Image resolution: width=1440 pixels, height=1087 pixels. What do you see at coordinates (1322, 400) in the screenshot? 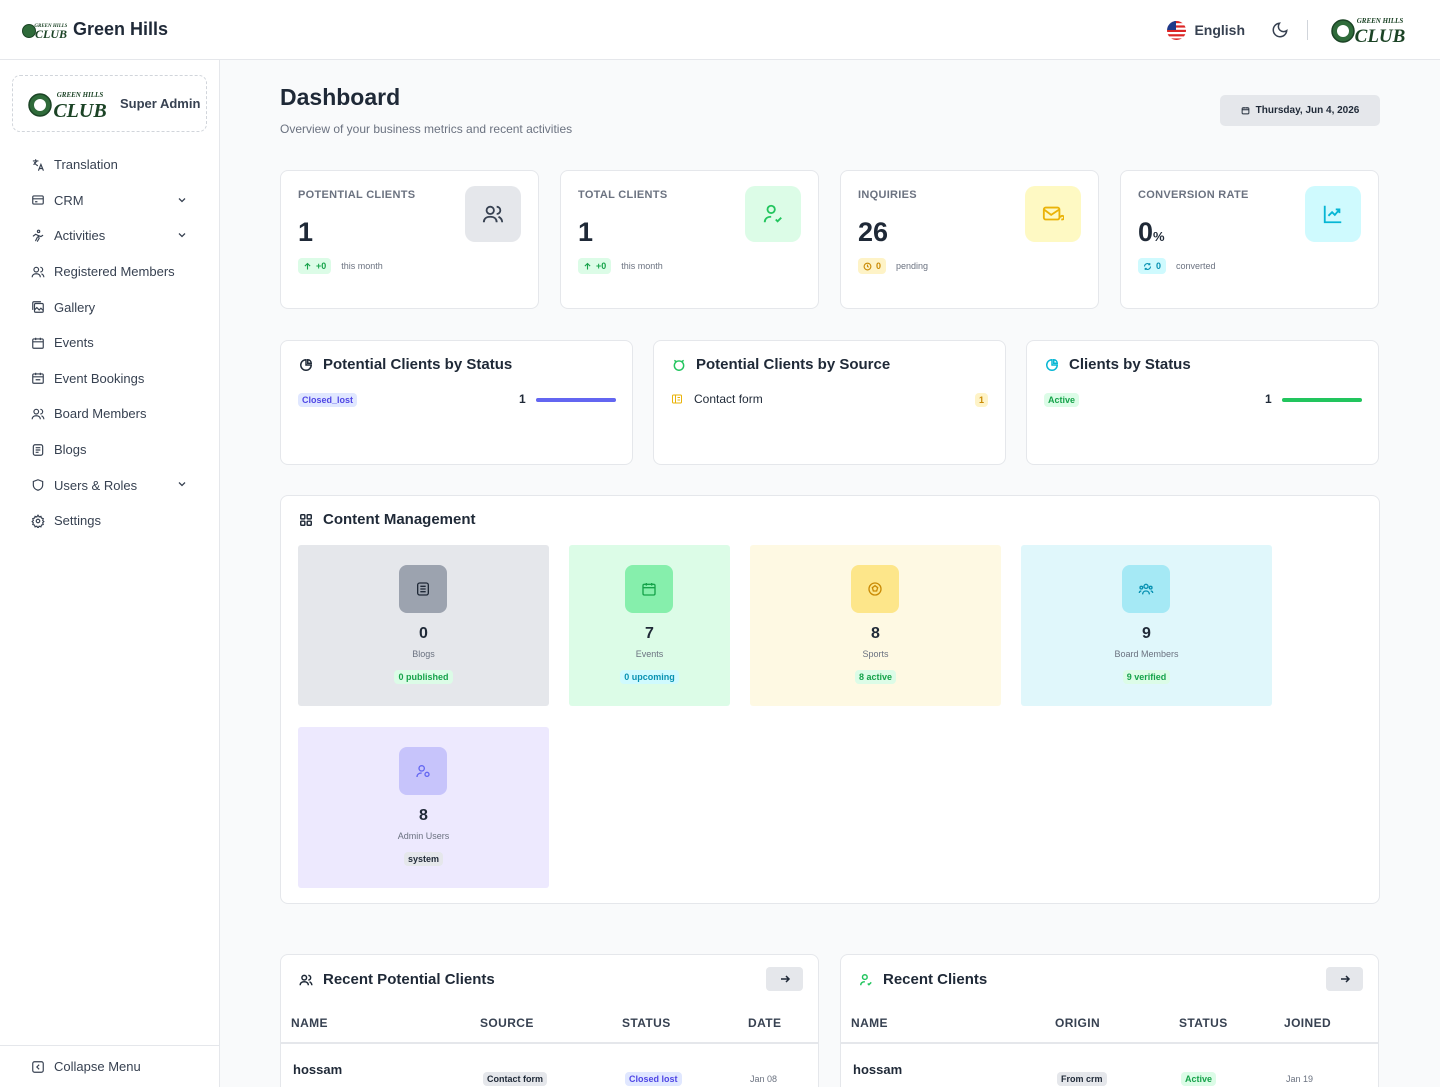
I see `status-bar-fill` at bounding box center [1322, 400].